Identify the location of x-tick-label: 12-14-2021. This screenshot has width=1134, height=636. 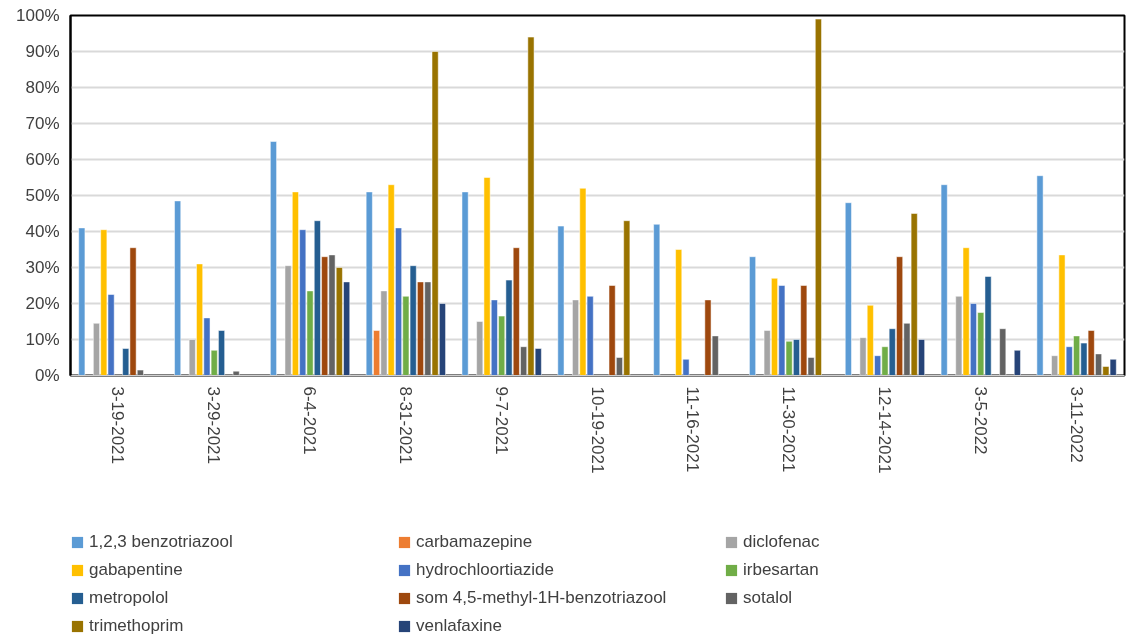
(884, 430).